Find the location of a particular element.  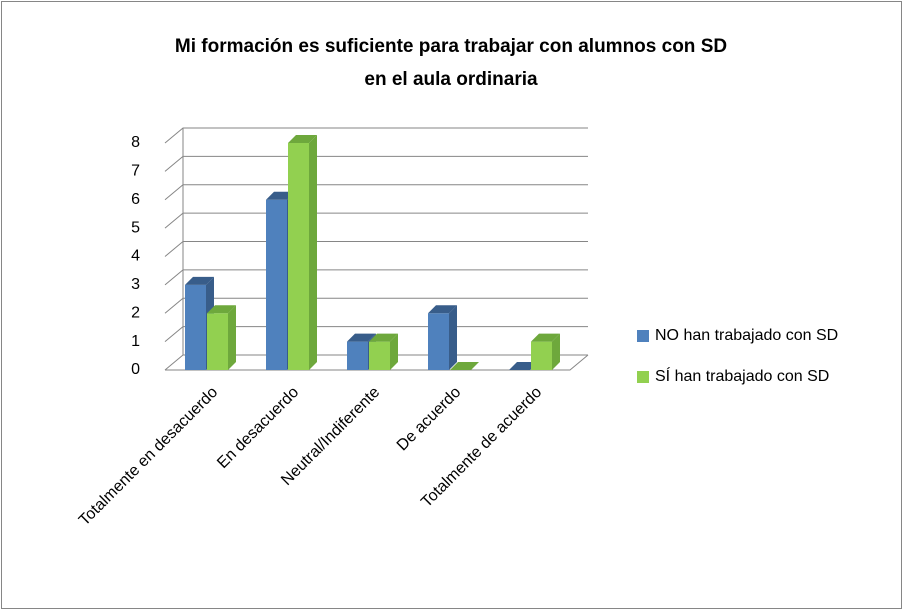

y-tick-label: 3 is located at coordinates (135, 284).